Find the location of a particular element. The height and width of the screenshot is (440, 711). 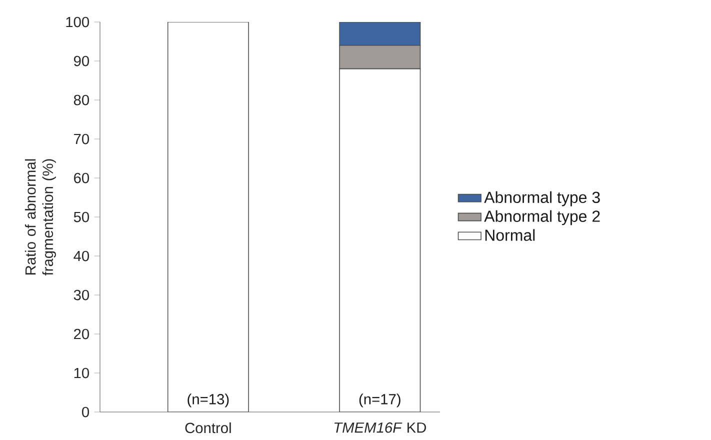

x-tick-label: Control is located at coordinates (208, 428).